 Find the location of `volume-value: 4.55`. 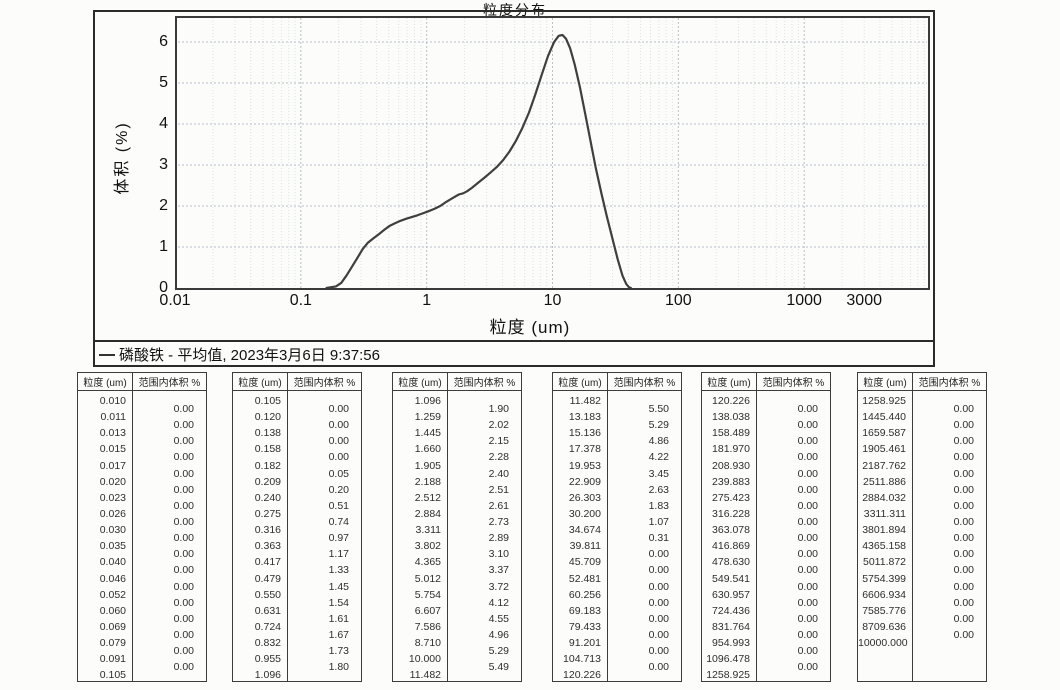

volume-value: 4.55 is located at coordinates (498, 618).